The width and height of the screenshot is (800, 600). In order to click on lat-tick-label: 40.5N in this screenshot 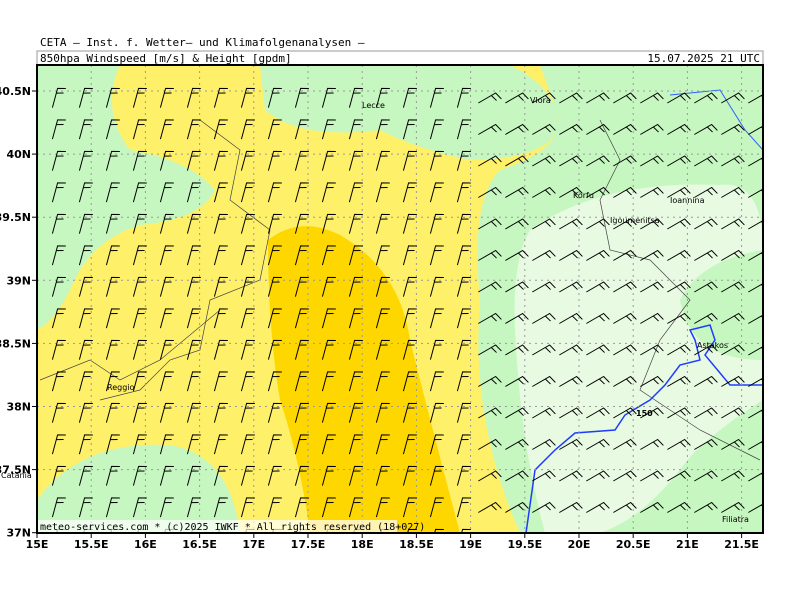, I will do `click(15, 91)`.